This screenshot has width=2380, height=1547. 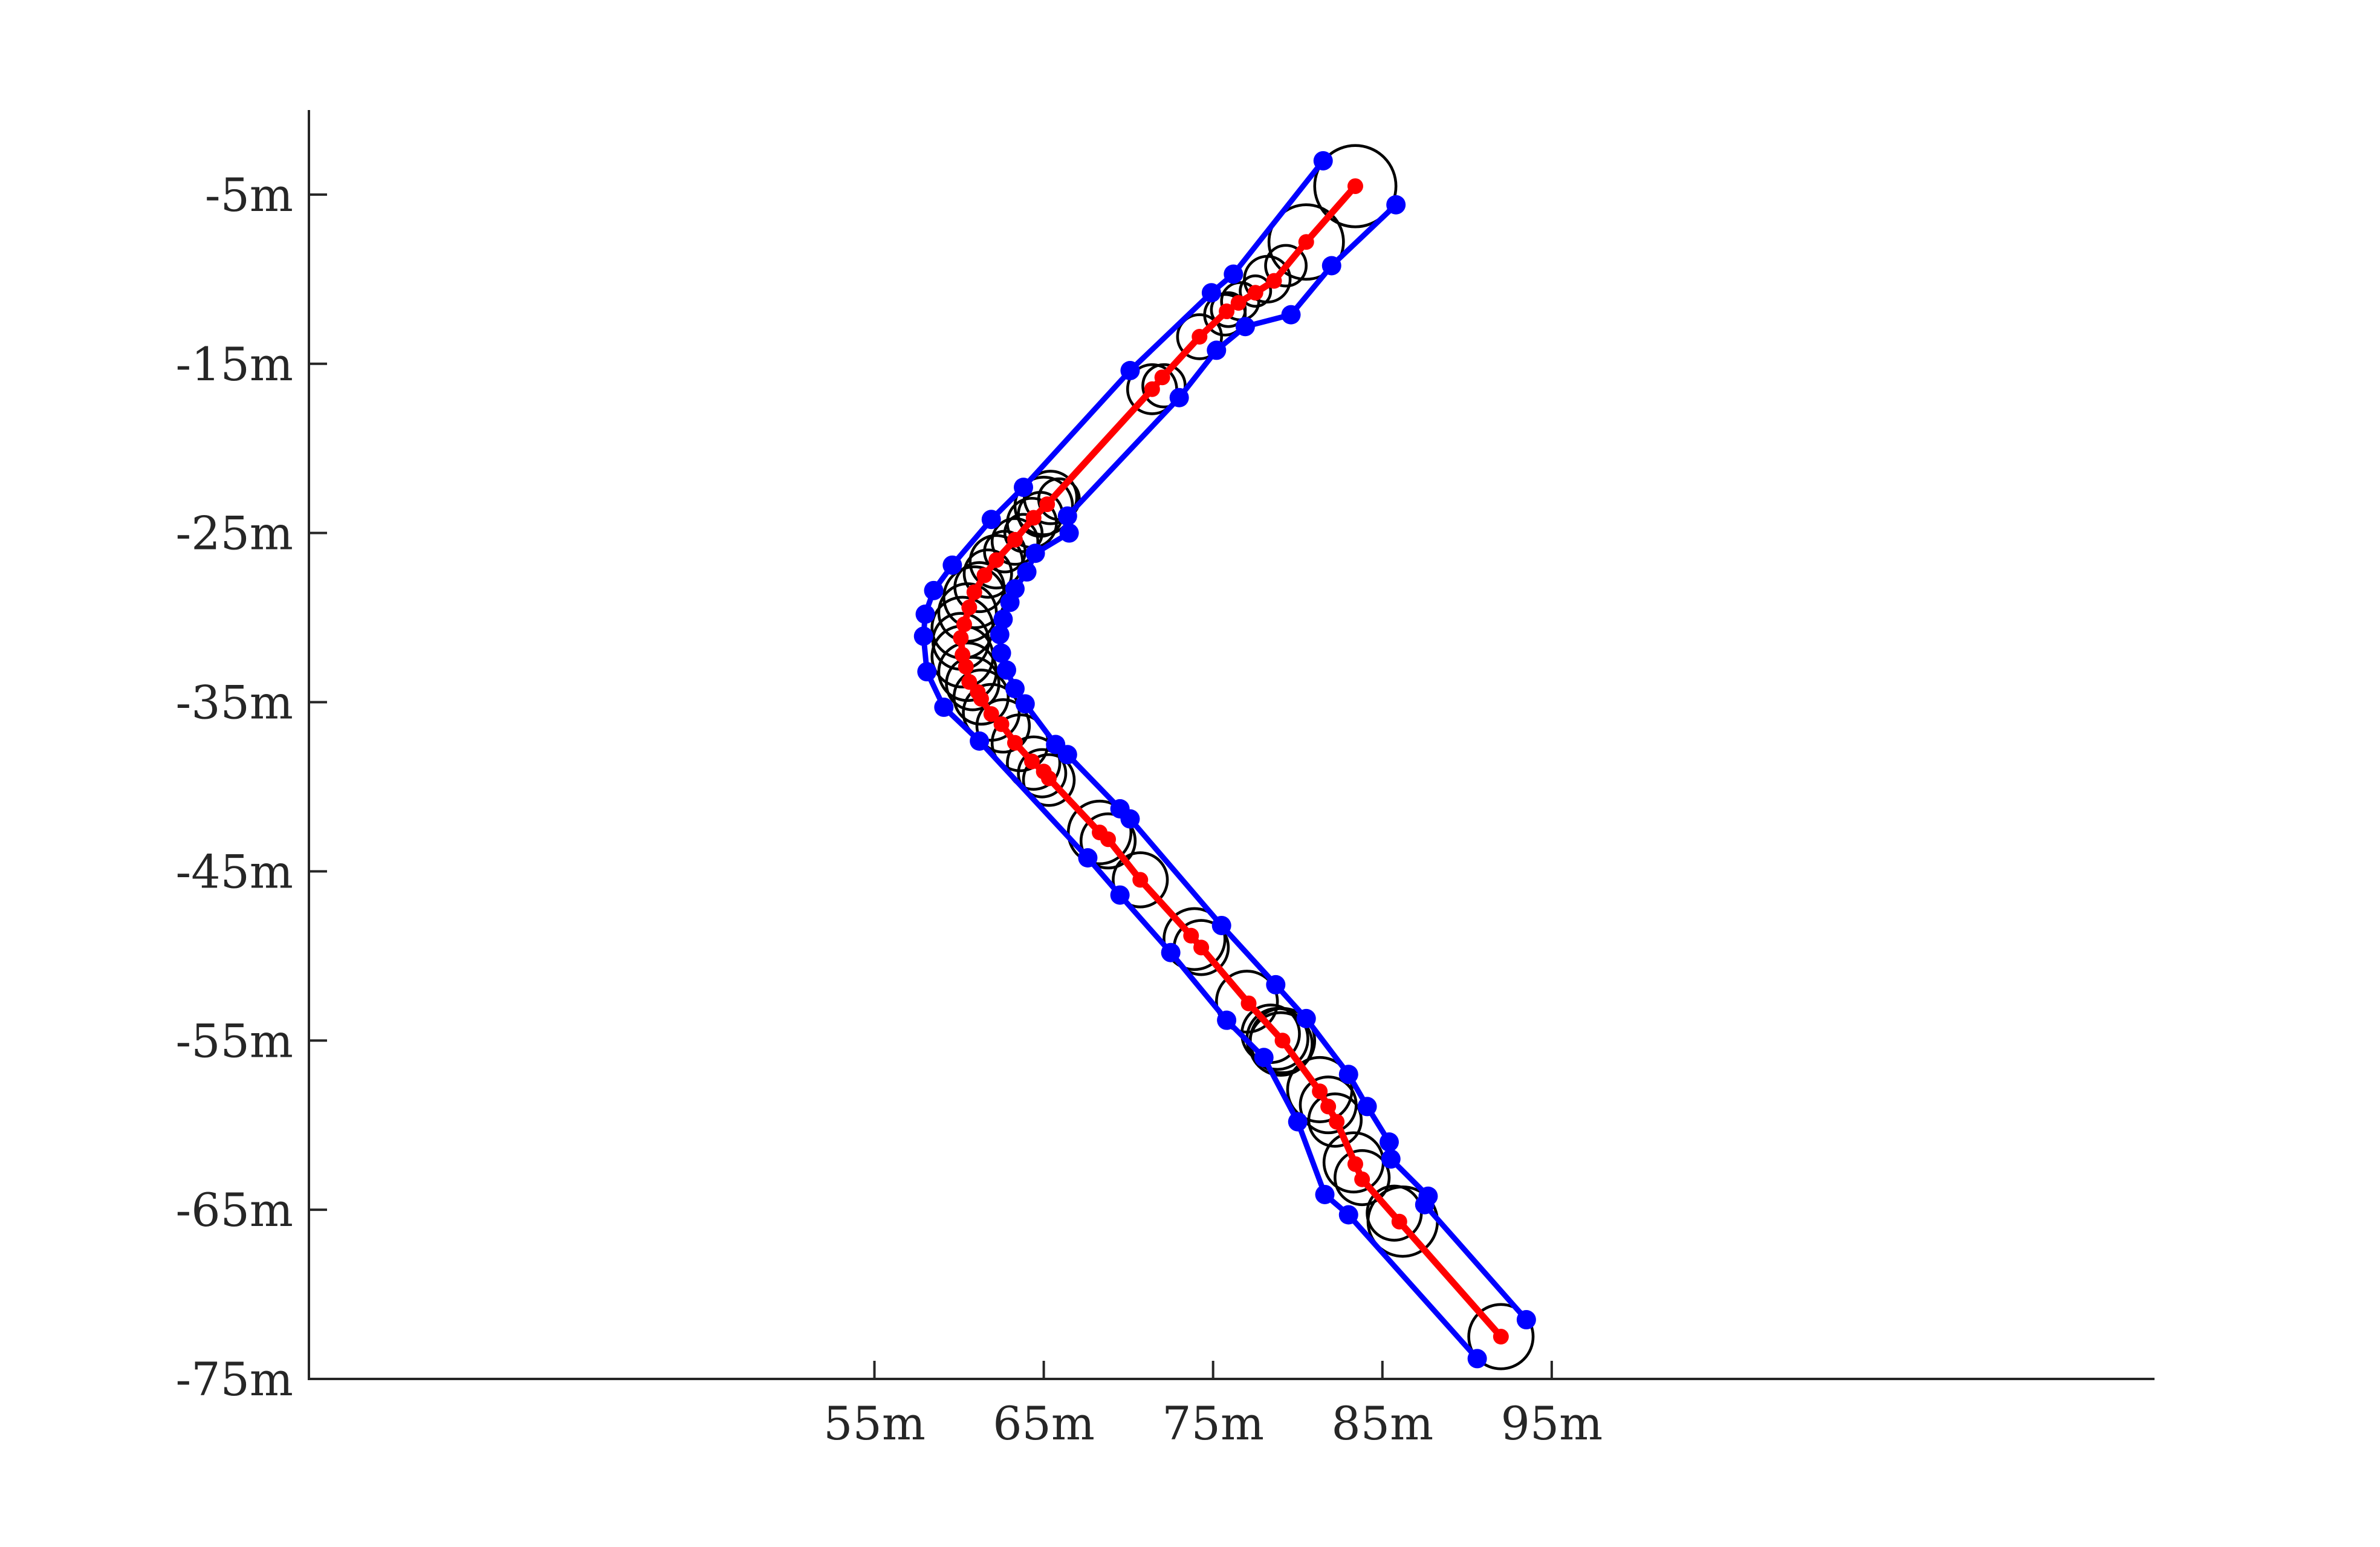 What do you see at coordinates (234, 364) in the screenshot?
I see `y-tick-label: -15m` at bounding box center [234, 364].